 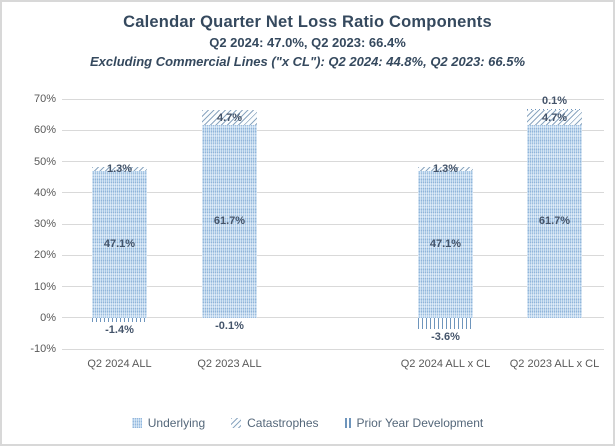 I want to click on y-axis-label: 10%, so click(x=44, y=286).